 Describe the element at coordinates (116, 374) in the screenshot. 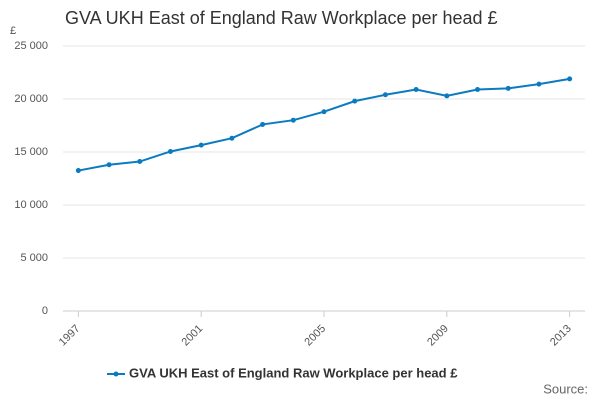

I see `legend-marker` at that location.